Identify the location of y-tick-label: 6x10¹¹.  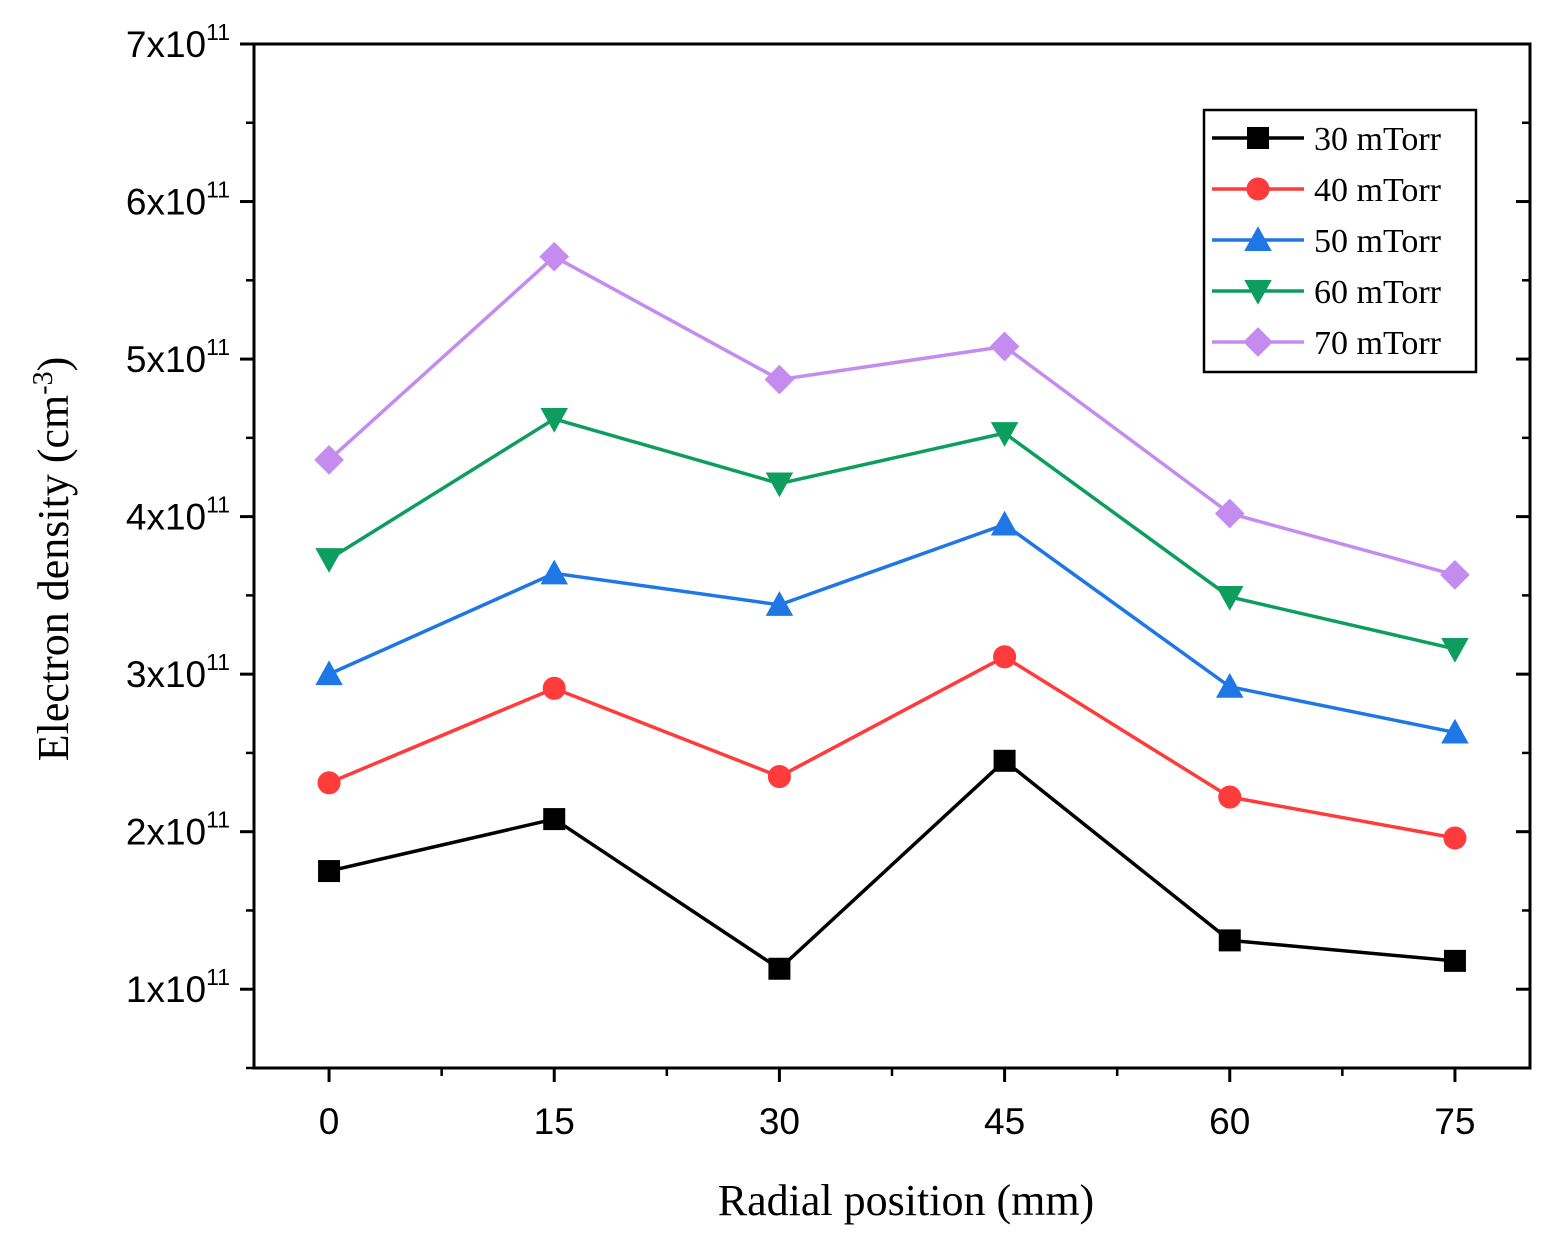
(178, 200).